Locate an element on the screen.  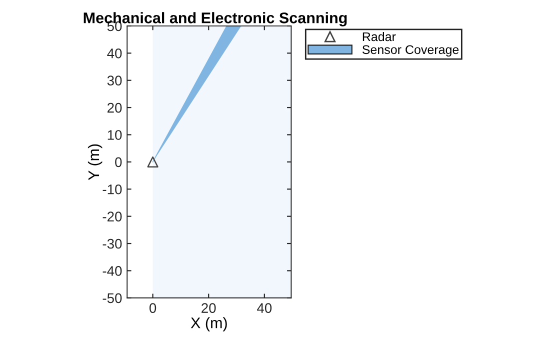
y-axis-title: Y (m) is located at coordinates (95, 162).